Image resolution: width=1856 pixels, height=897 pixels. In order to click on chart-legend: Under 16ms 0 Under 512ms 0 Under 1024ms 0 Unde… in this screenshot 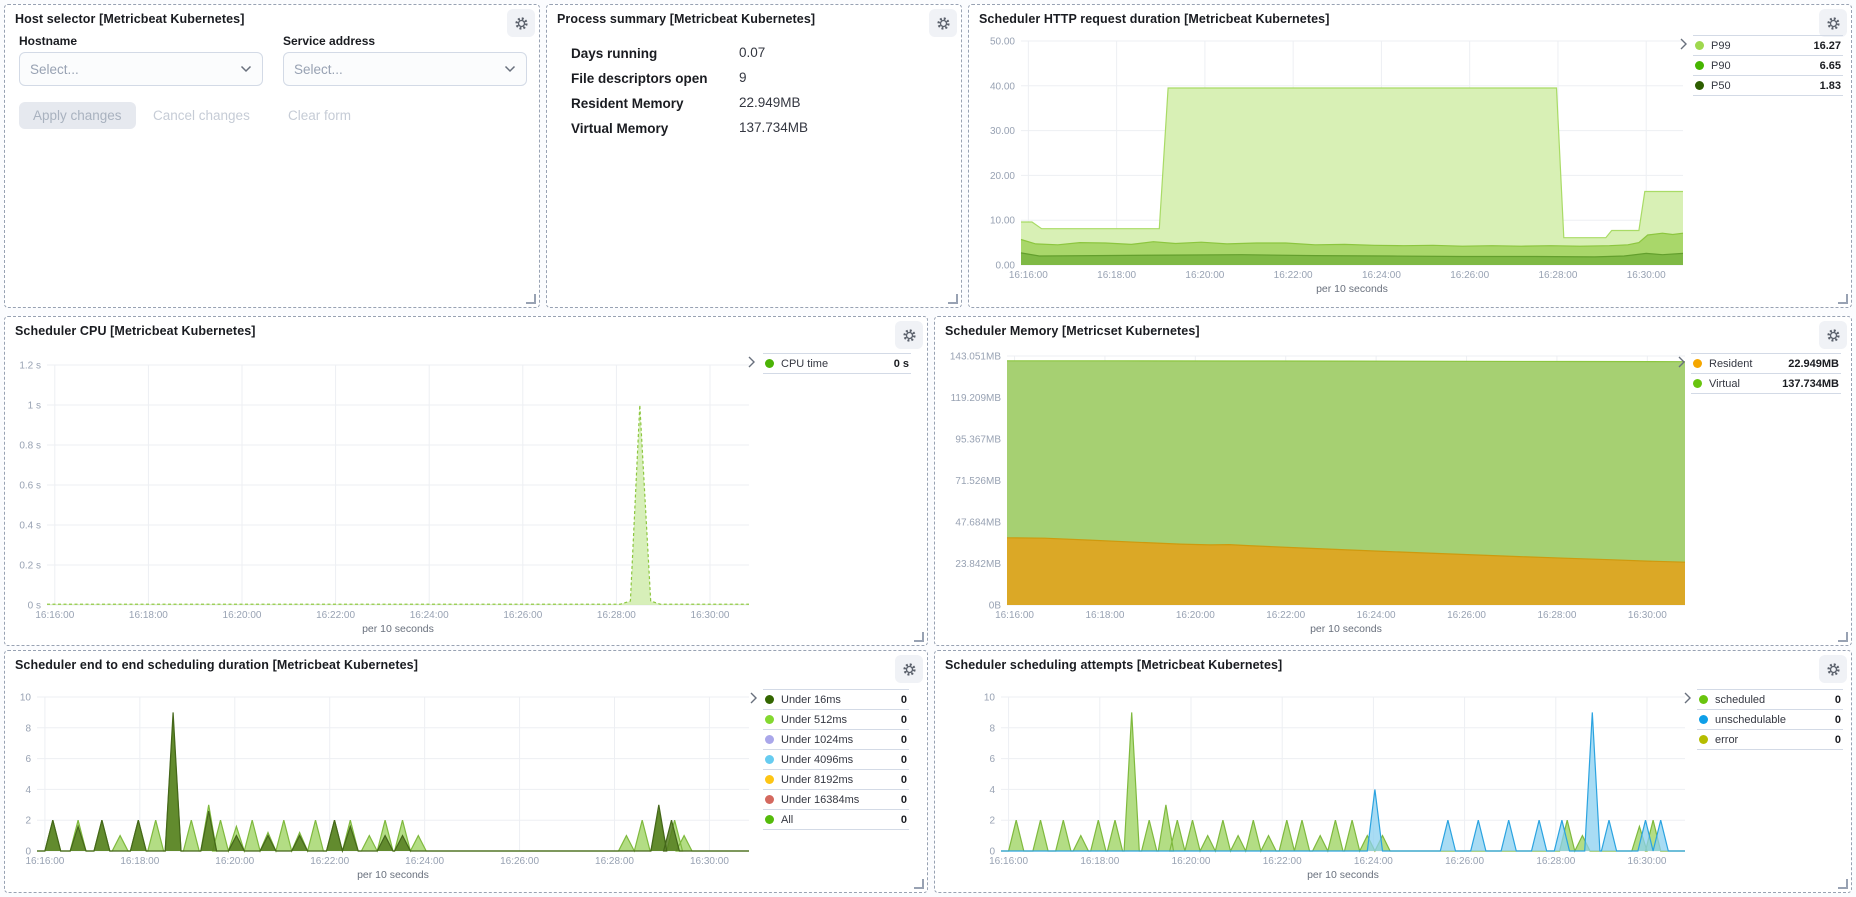, I will do `click(836, 759)`.